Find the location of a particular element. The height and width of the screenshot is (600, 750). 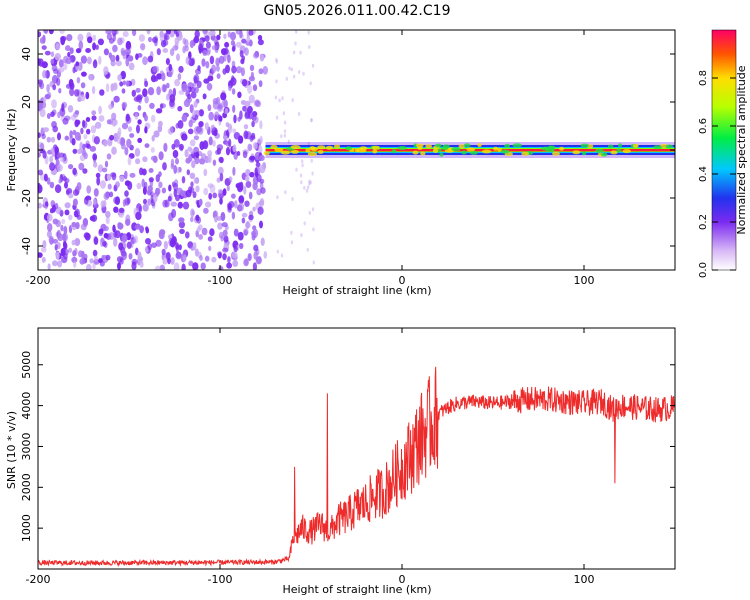

top-x-tick-label: -200 is located at coordinates (38, 280).